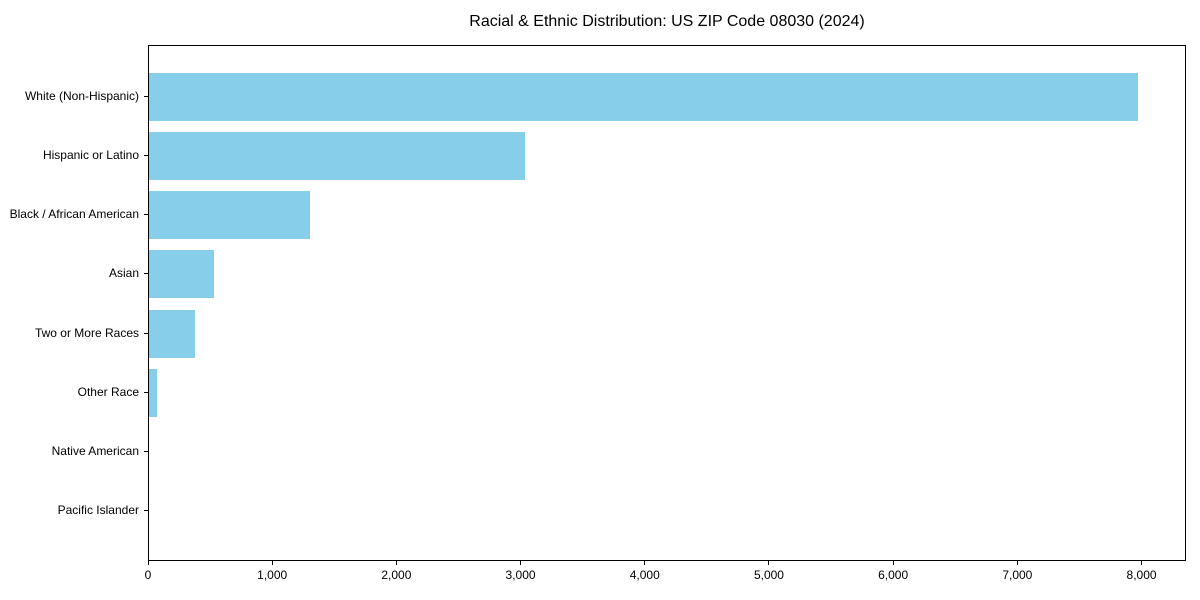 This screenshot has width=1200, height=600. I want to click on x-tick-label: 3,000, so click(520, 575).